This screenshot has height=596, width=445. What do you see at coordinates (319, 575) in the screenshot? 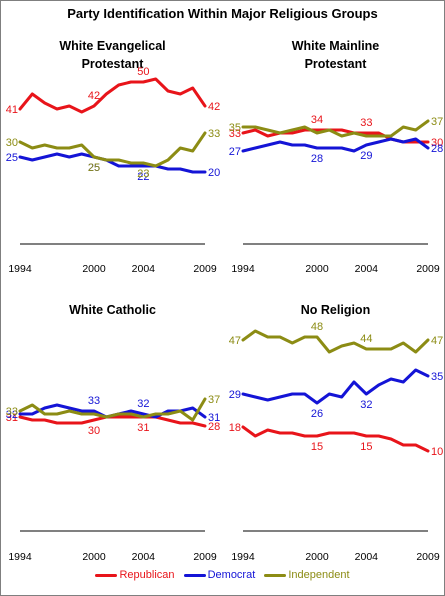
I see `legend-label-independent: Independent` at bounding box center [319, 575].